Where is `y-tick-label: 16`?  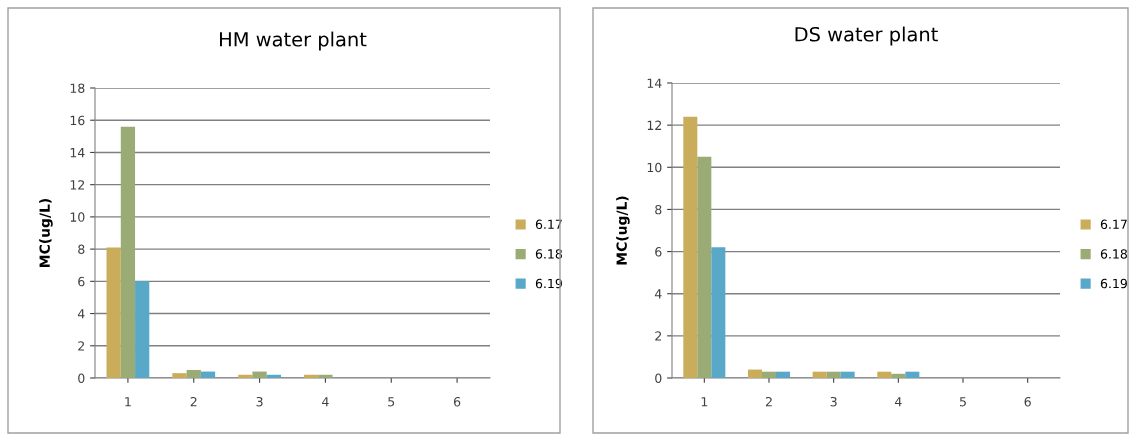 y-tick-label: 16 is located at coordinates (77, 120).